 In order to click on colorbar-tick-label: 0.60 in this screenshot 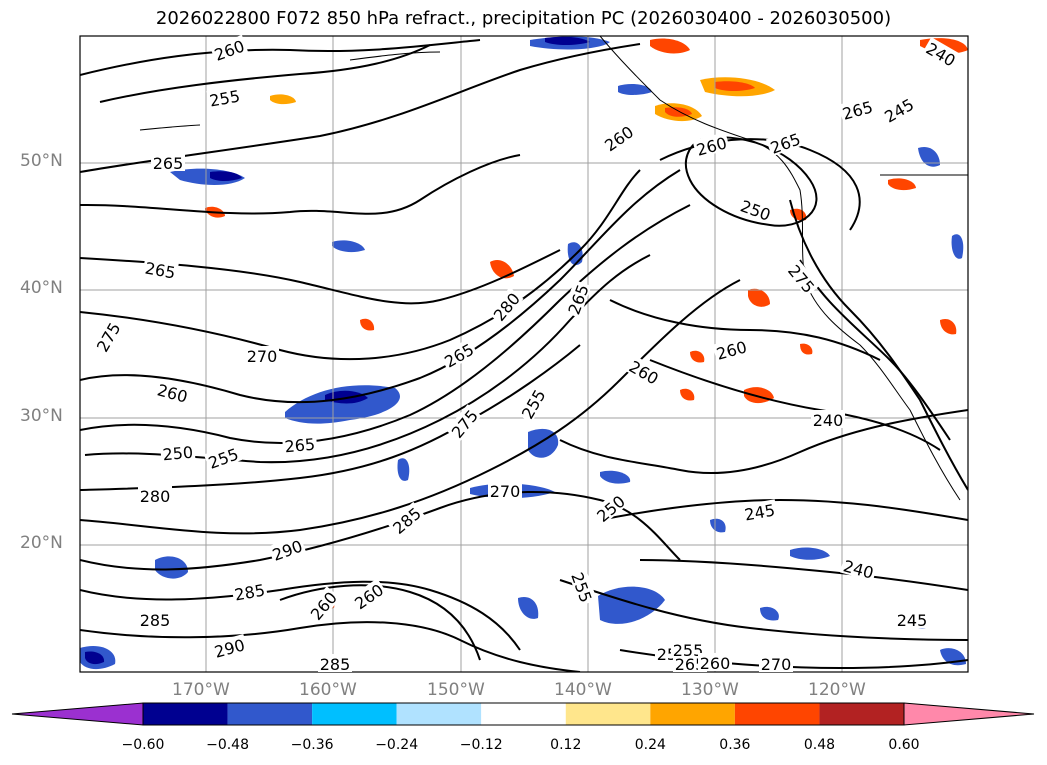, I will do `click(904, 745)`.